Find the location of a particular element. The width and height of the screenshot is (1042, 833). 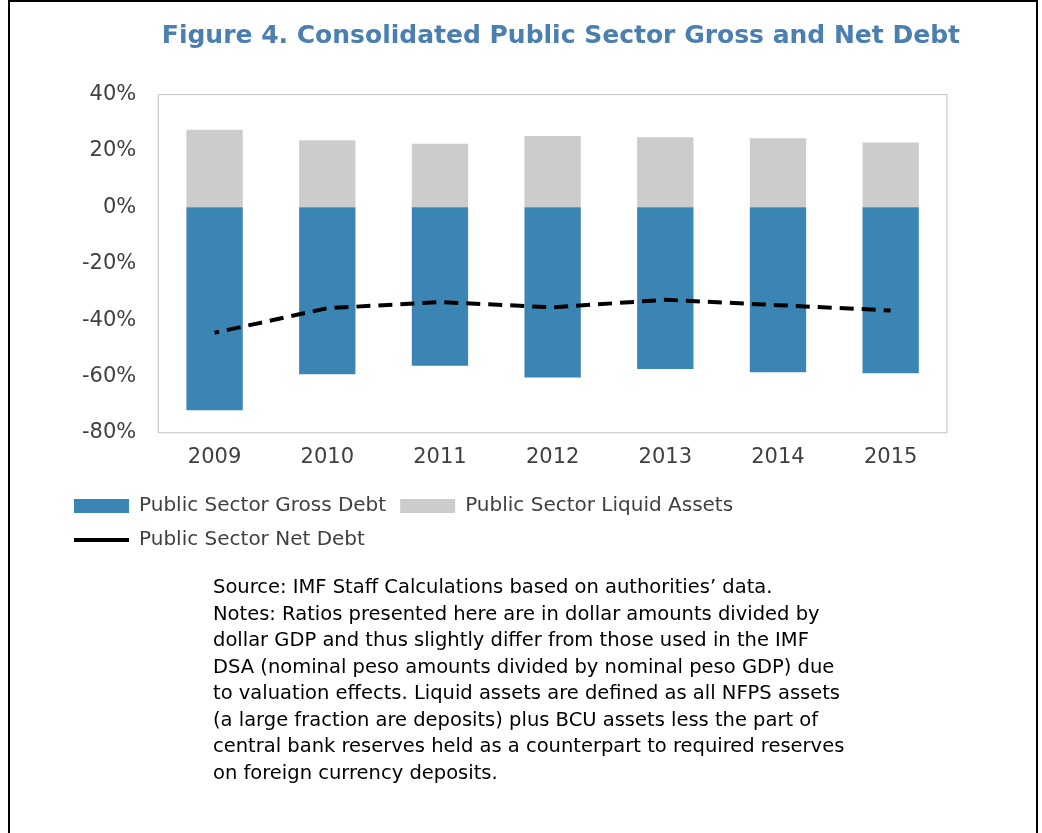

x-tick-label: 2015 is located at coordinates (890, 455).